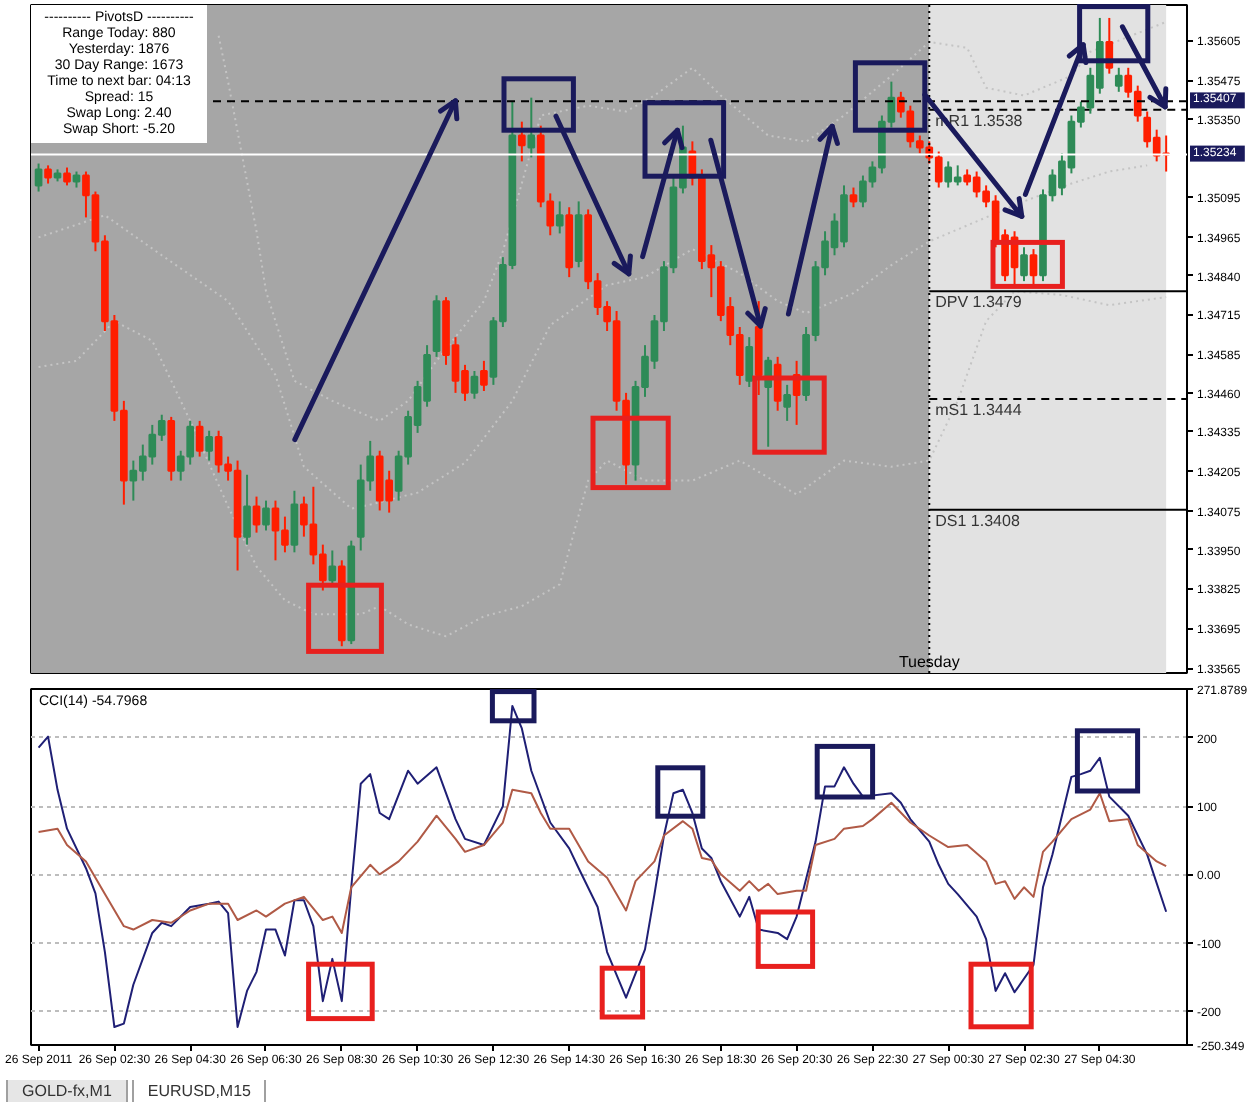 The width and height of the screenshot is (1250, 1102). What do you see at coordinates (979, 302) in the screenshot?
I see `annotation: DPV 1.3479` at bounding box center [979, 302].